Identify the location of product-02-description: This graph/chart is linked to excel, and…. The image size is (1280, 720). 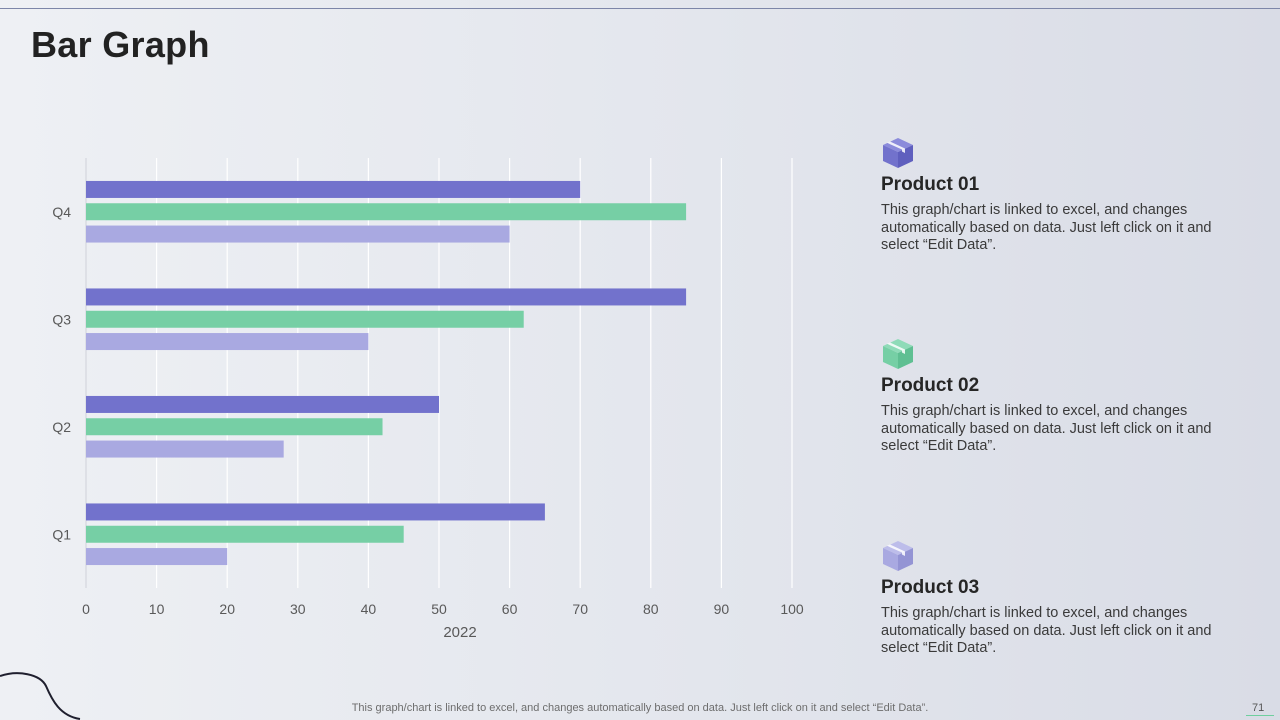
(1046, 428).